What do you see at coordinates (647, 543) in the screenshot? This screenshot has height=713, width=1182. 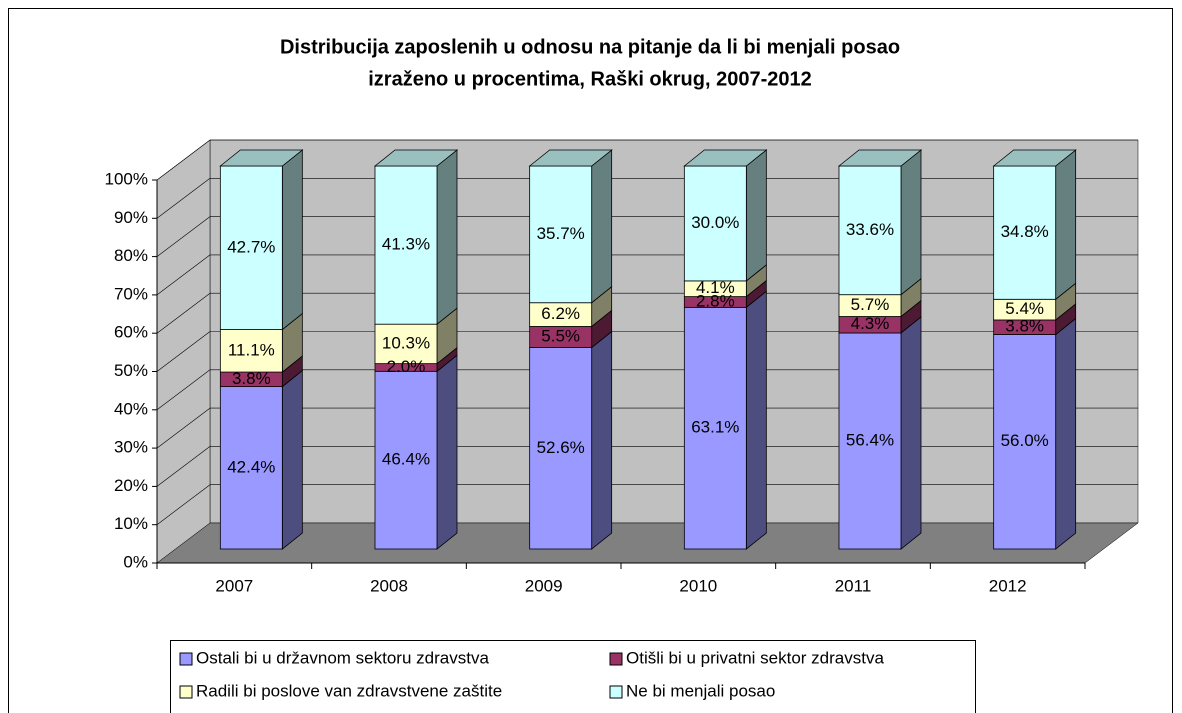 I see `floor` at bounding box center [647, 543].